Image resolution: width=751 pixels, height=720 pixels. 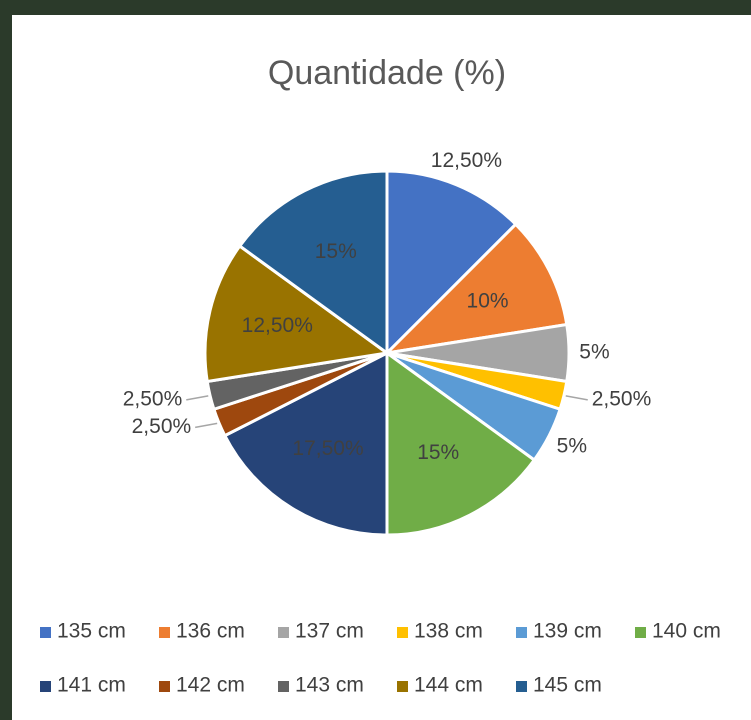 I want to click on chart-title: Quantidade (%), so click(x=387, y=73).